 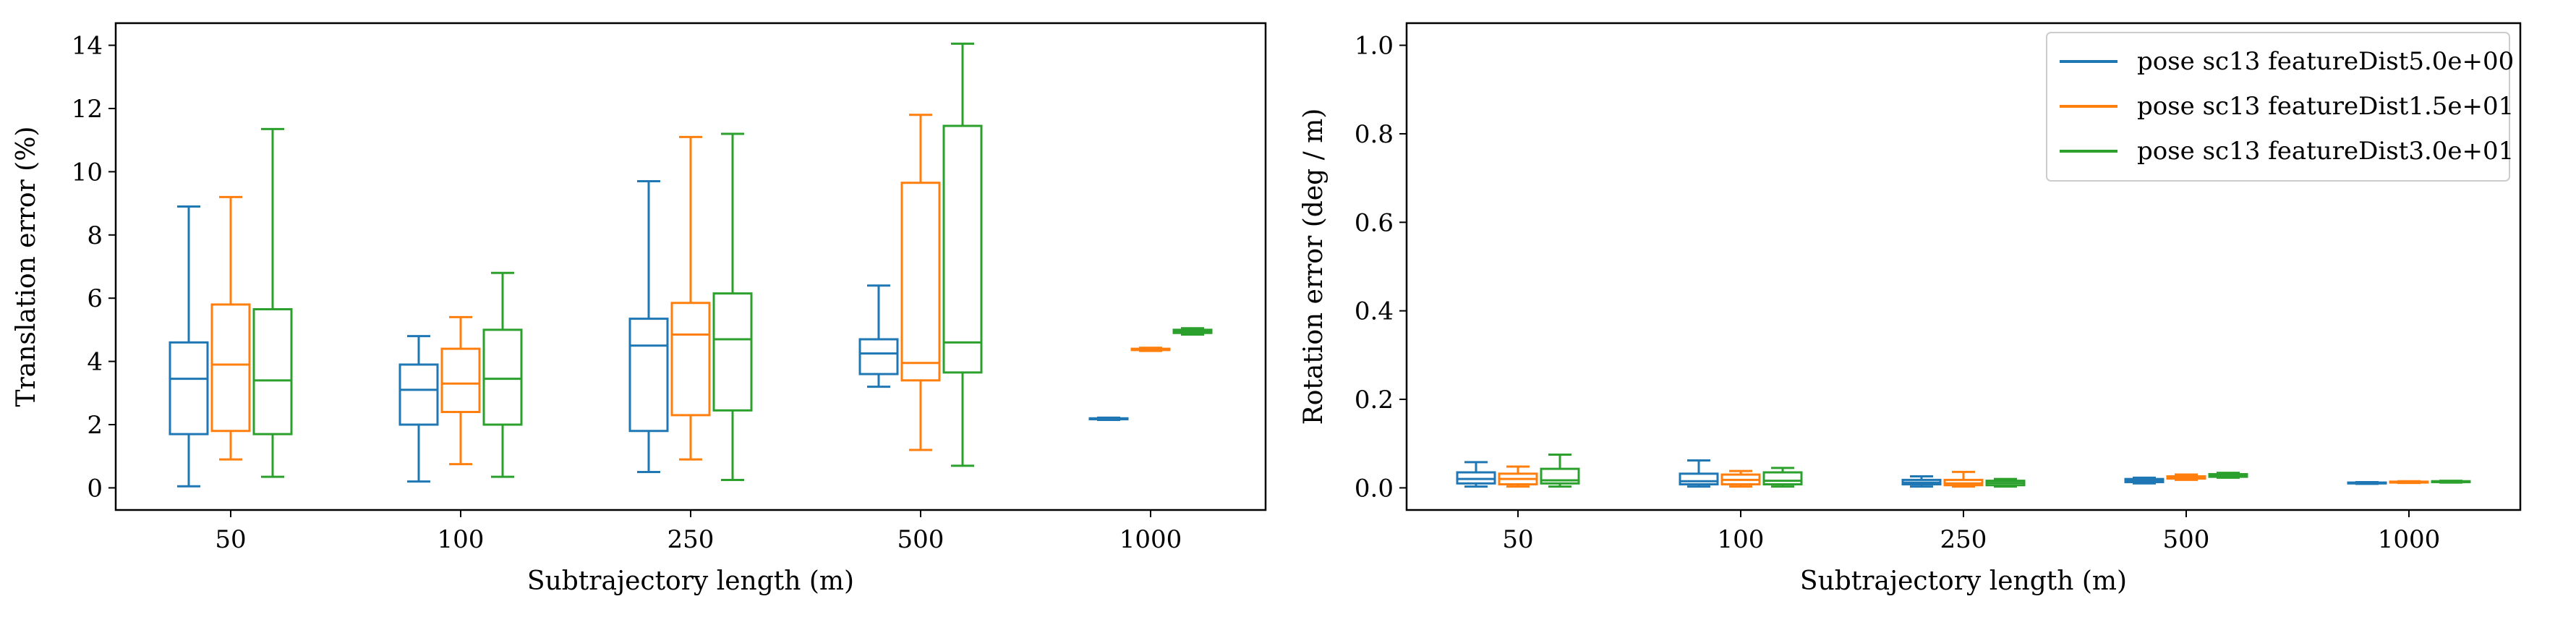 I want to click on y-tick-label: 6, so click(x=95, y=299).